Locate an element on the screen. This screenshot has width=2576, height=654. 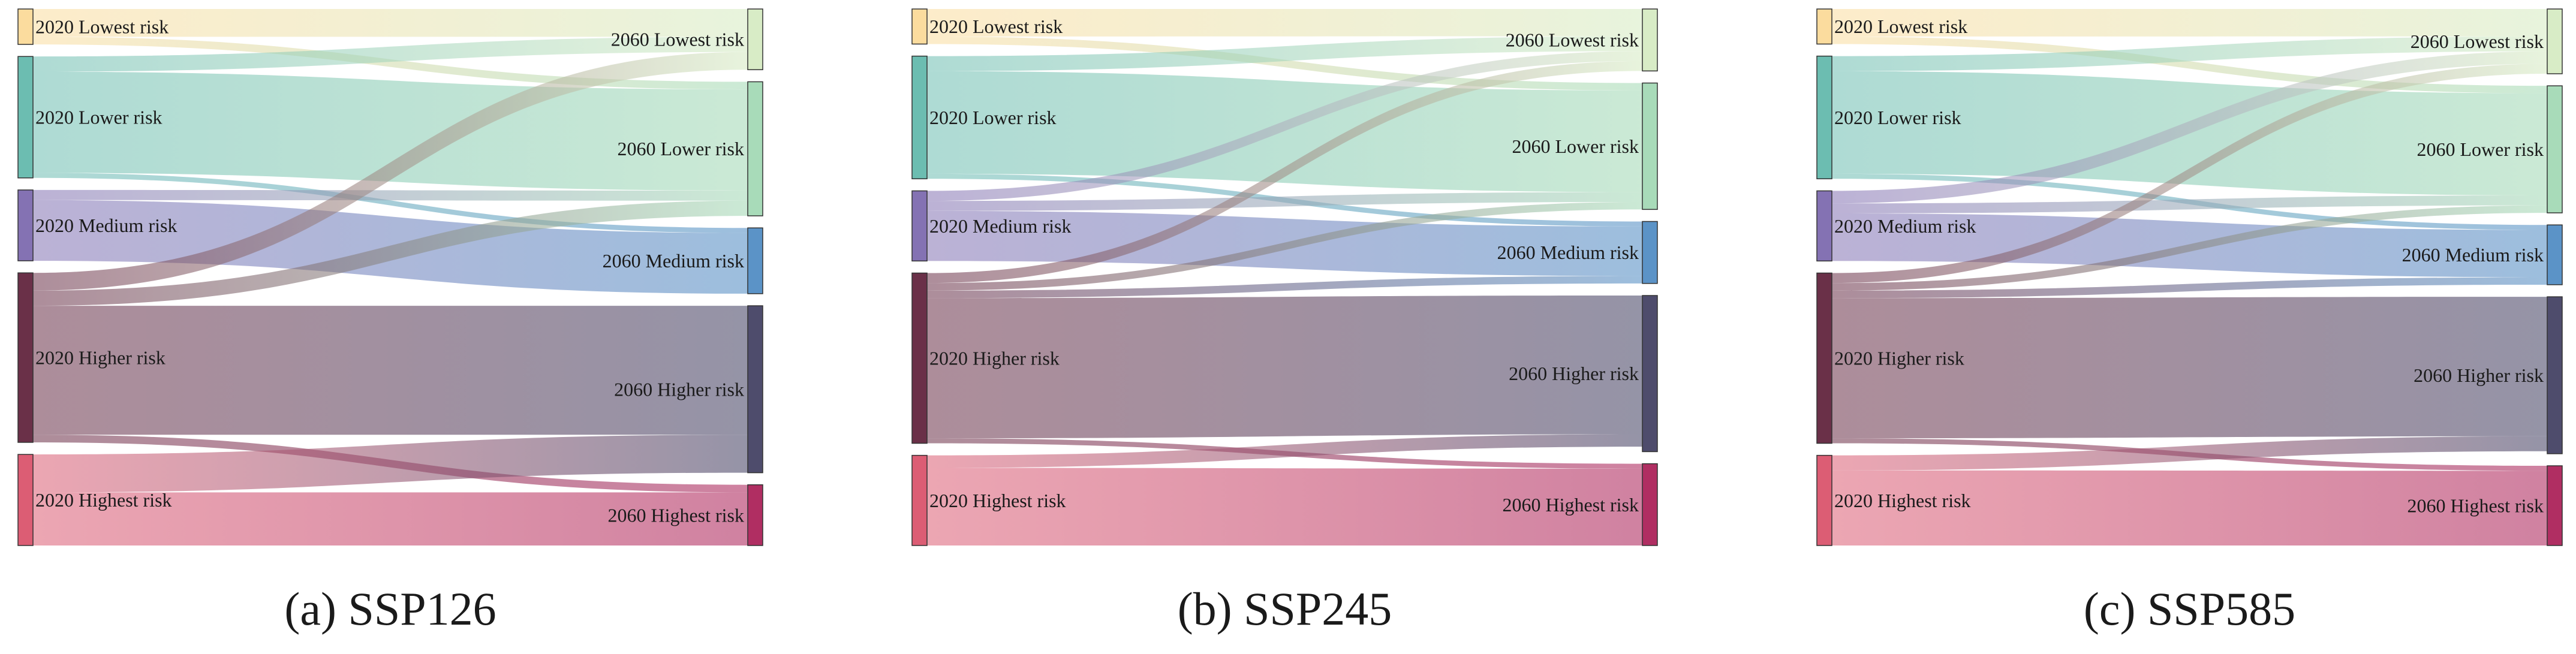
panel-caption: (c) SSP585 is located at coordinates (2189, 609).